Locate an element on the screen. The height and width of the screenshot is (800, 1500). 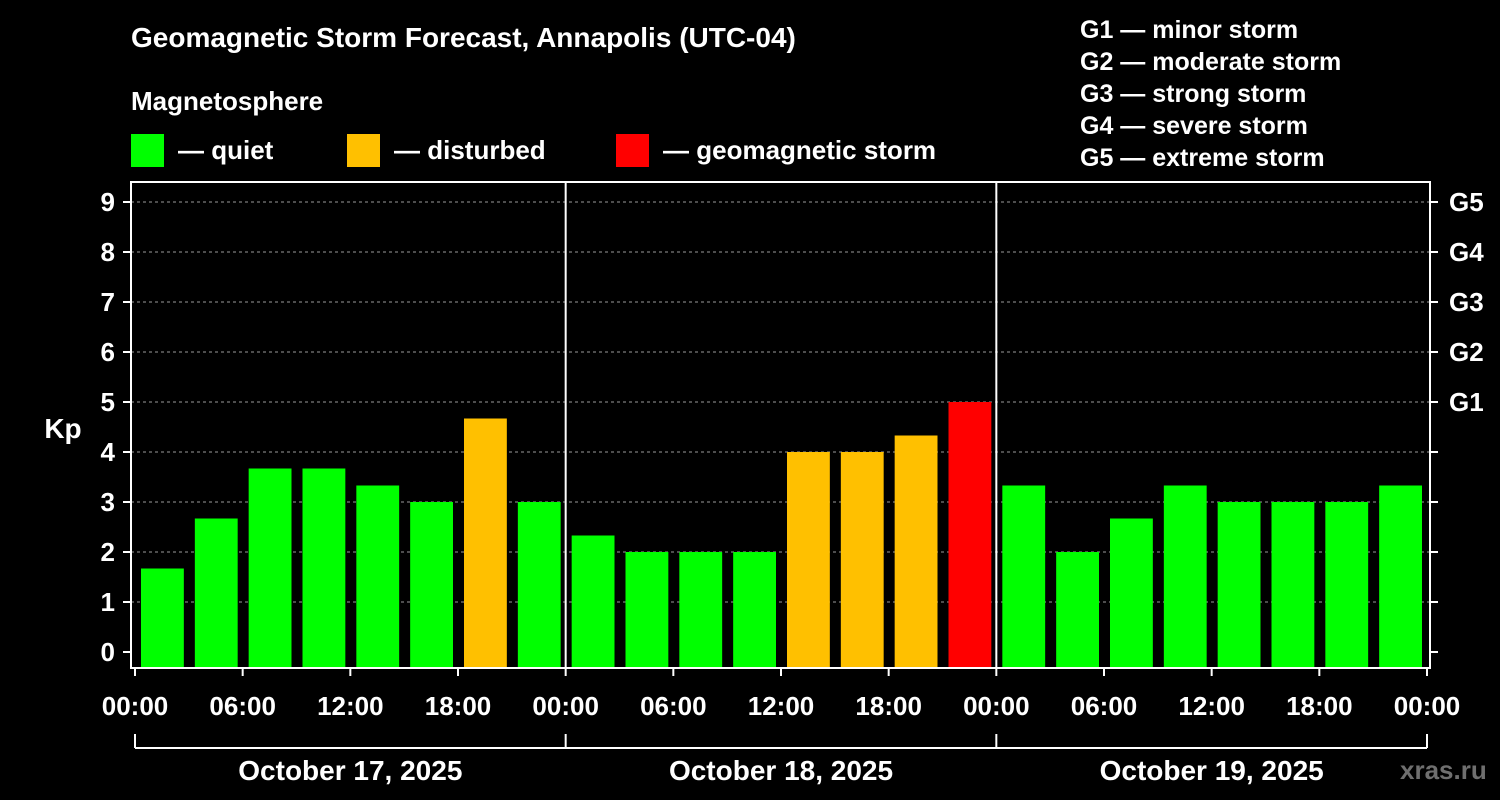
g-legend-g1: G1 — minor storm is located at coordinates (1189, 30).